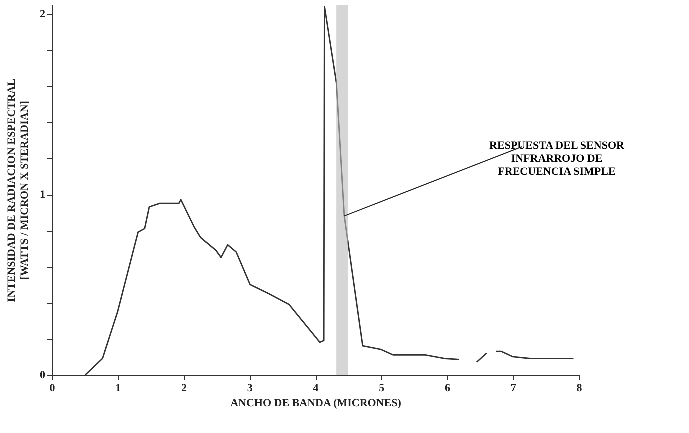 Image resolution: width=689 pixels, height=433 pixels. I want to click on x-axis-title: ANCHO DE BANDA (MICRONES), so click(316, 404).